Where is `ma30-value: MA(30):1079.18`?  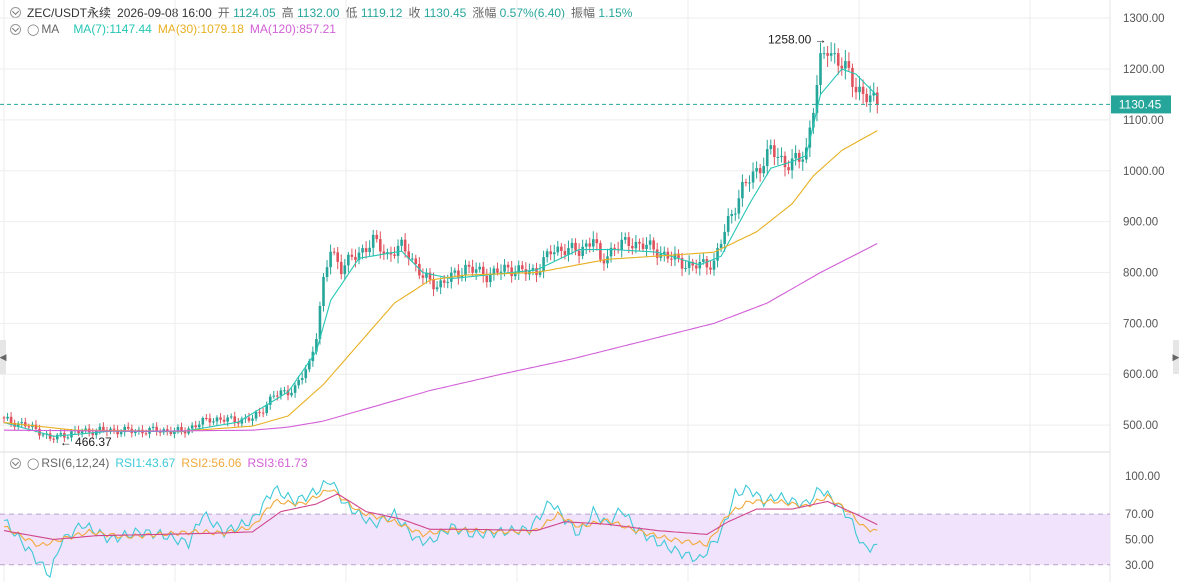 ma30-value: MA(30):1079.18 is located at coordinates (200, 29).